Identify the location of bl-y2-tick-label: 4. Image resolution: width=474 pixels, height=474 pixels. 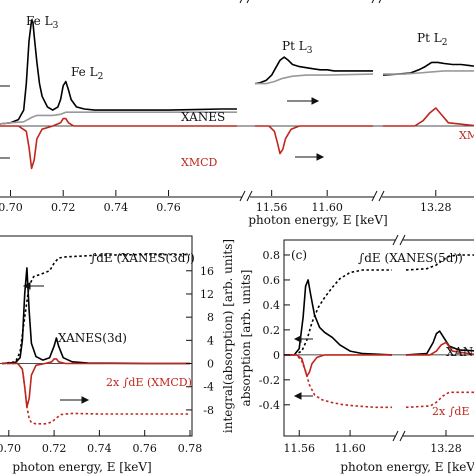
(210, 340).